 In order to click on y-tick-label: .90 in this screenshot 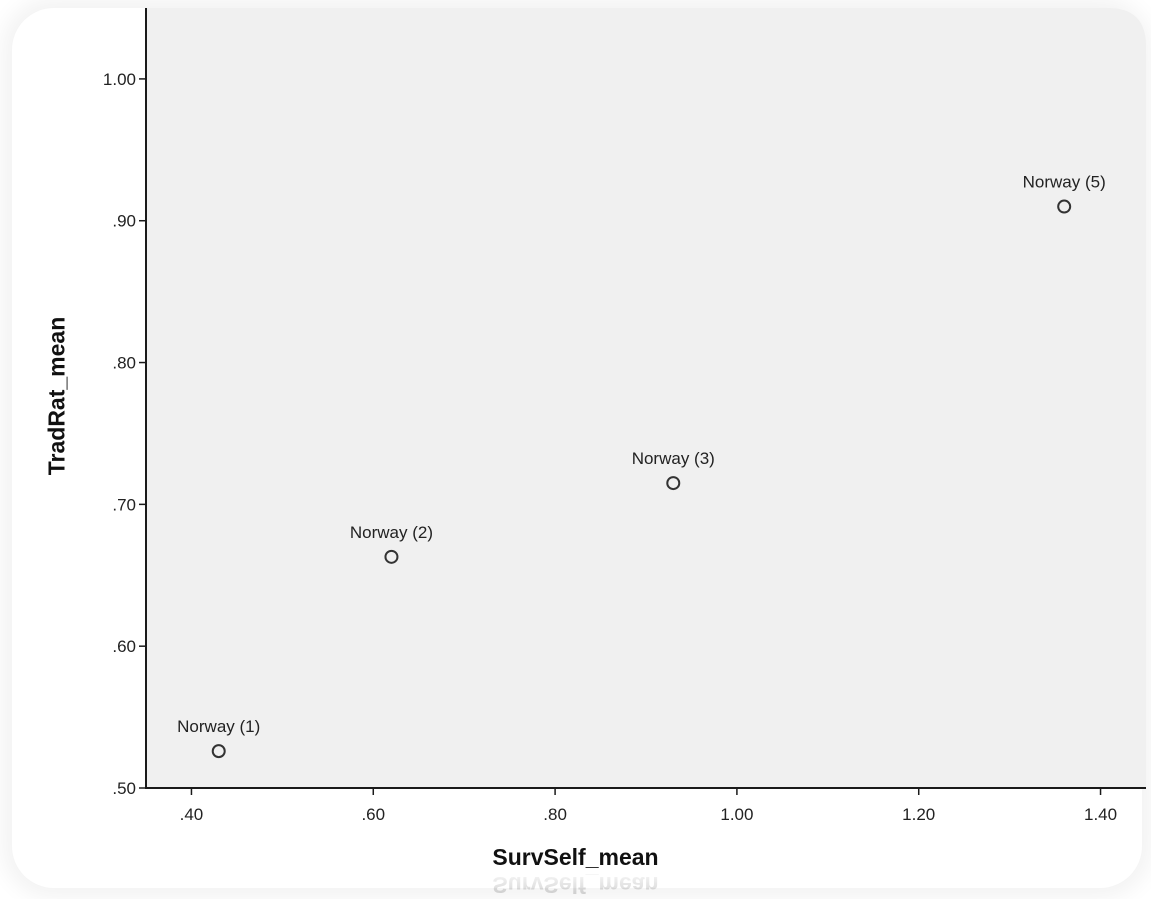, I will do `click(124, 221)`.